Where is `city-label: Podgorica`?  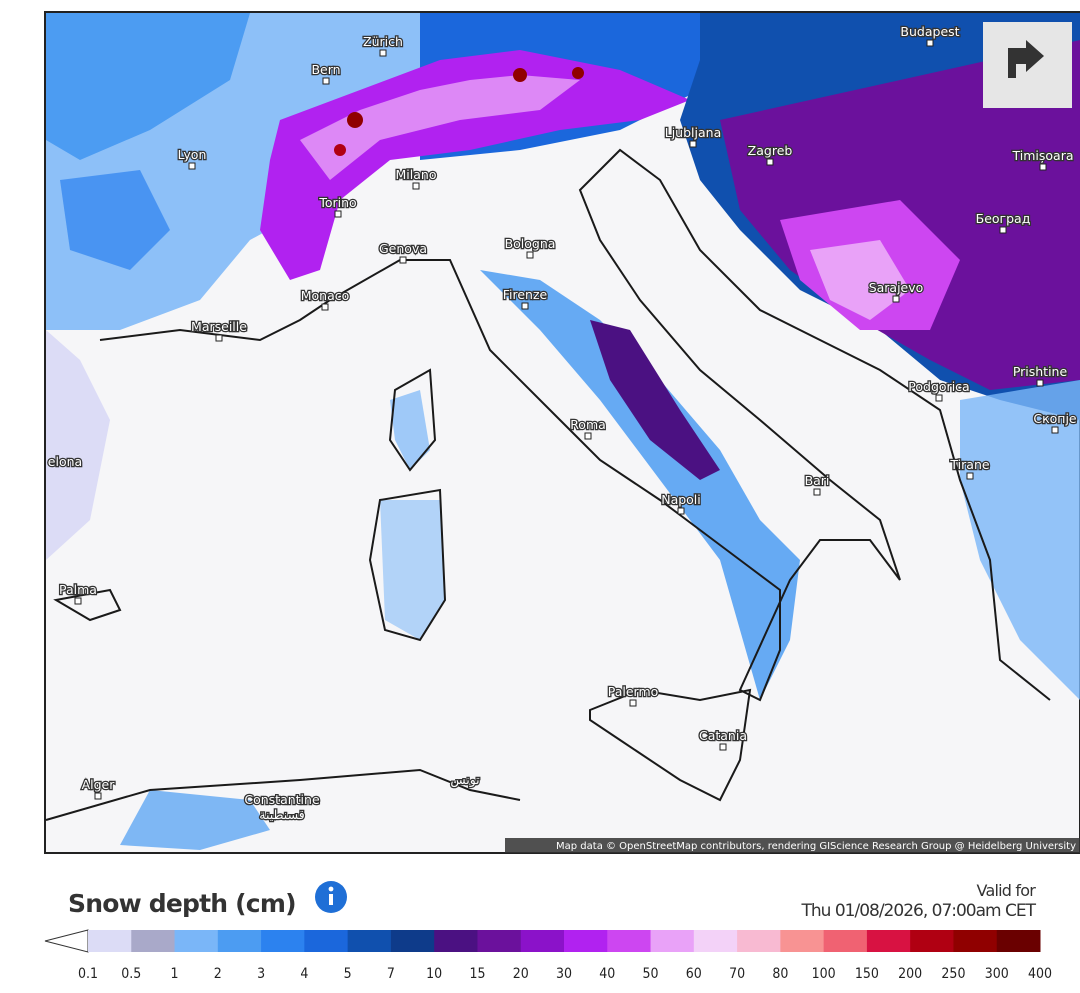
city-label: Podgorica is located at coordinates (938, 386).